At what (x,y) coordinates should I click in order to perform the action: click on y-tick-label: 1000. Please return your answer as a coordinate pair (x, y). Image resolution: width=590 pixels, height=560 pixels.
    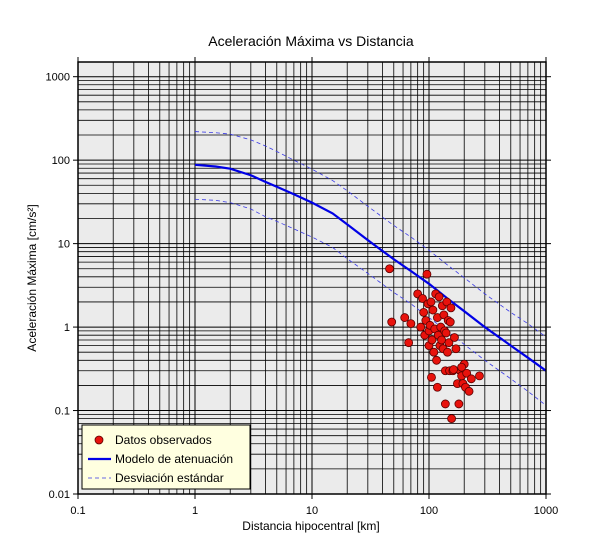
    Looking at the image, I should click on (58, 78).